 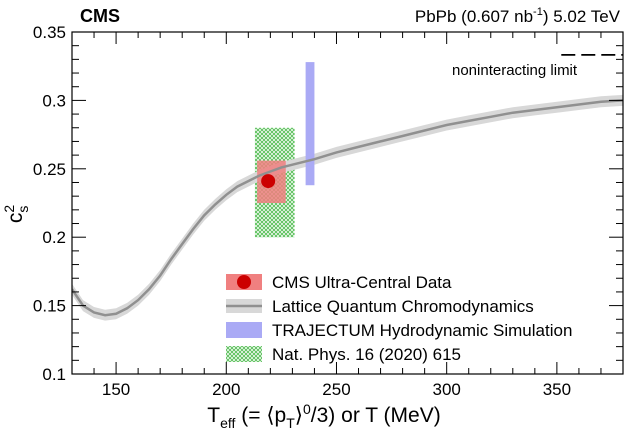 I want to click on cms-data-point, so click(x=268, y=181).